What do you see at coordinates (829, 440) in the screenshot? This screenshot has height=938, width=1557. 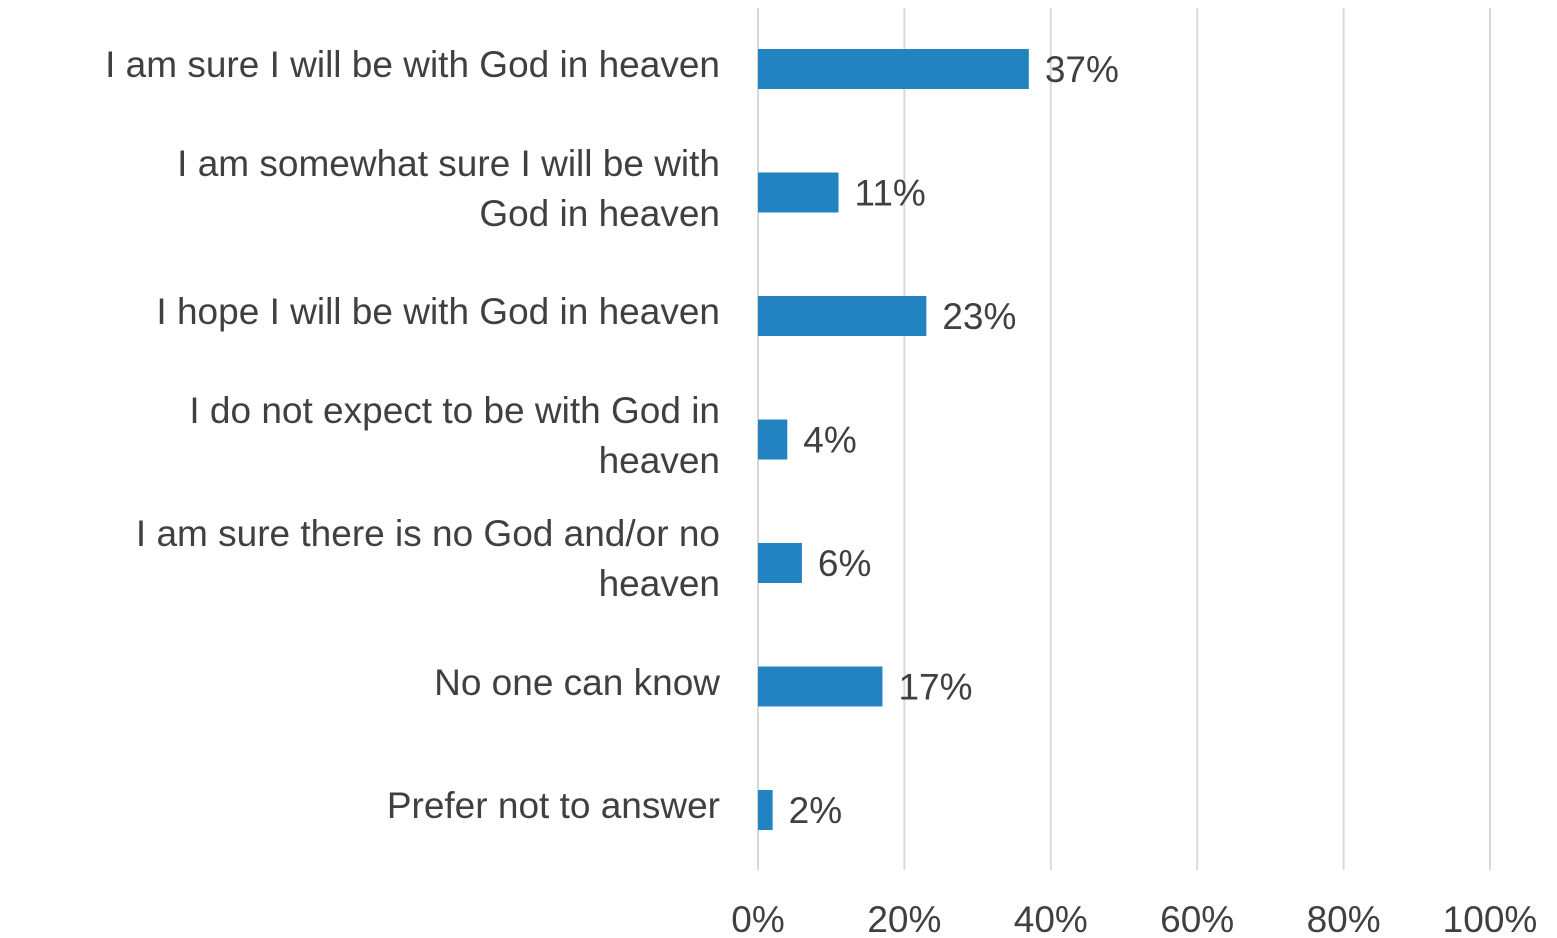 I see `data-label: 4%` at bounding box center [829, 440].